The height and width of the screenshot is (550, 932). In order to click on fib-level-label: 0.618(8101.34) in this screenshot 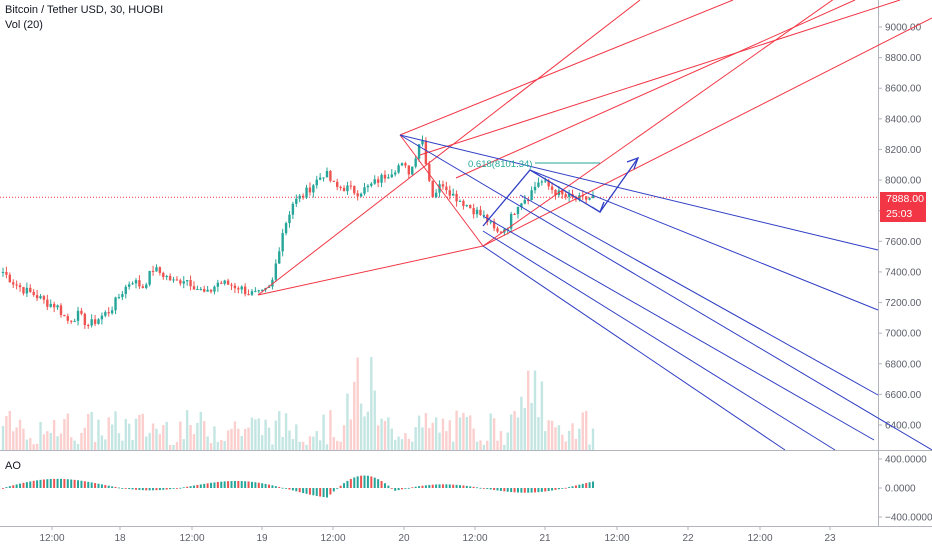, I will do `click(500, 164)`.